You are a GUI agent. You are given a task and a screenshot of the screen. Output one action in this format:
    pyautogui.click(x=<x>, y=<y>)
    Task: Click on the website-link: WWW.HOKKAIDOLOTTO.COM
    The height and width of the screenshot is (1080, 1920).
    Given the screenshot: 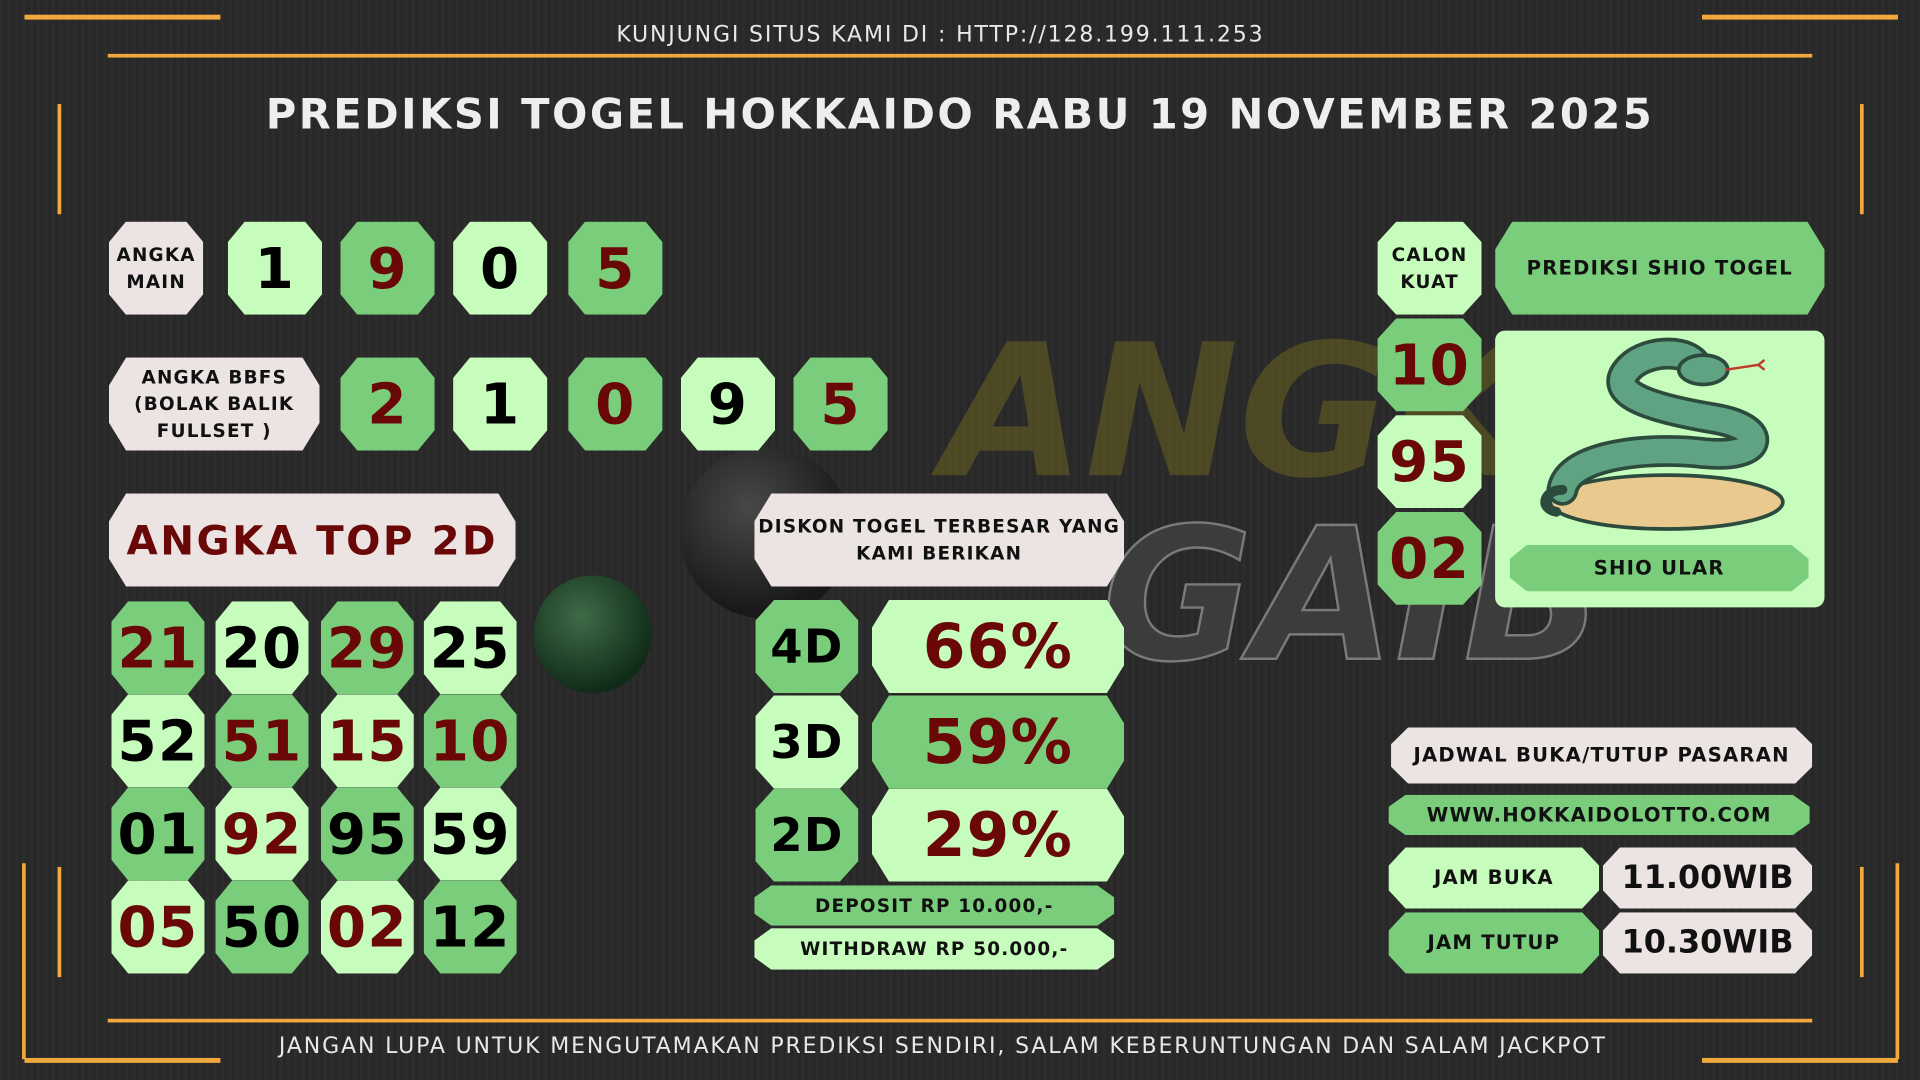 What is the action you would take?
    pyautogui.click(x=1599, y=815)
    